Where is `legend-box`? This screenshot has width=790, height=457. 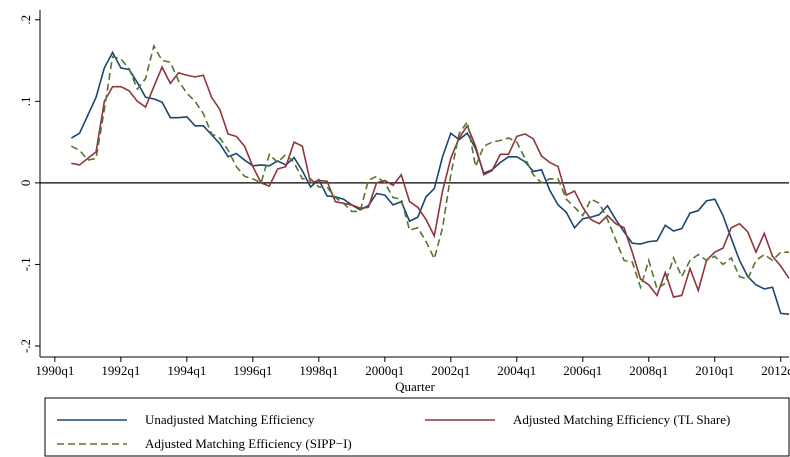
legend-box is located at coordinates (417, 427).